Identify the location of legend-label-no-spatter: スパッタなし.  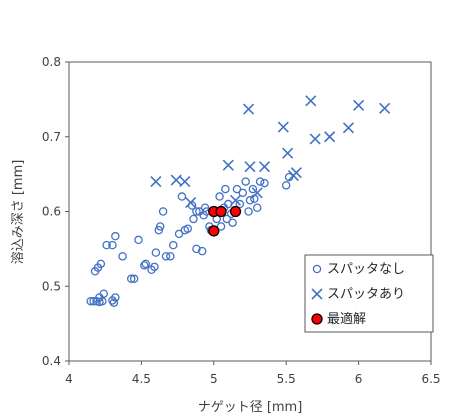
(366, 269).